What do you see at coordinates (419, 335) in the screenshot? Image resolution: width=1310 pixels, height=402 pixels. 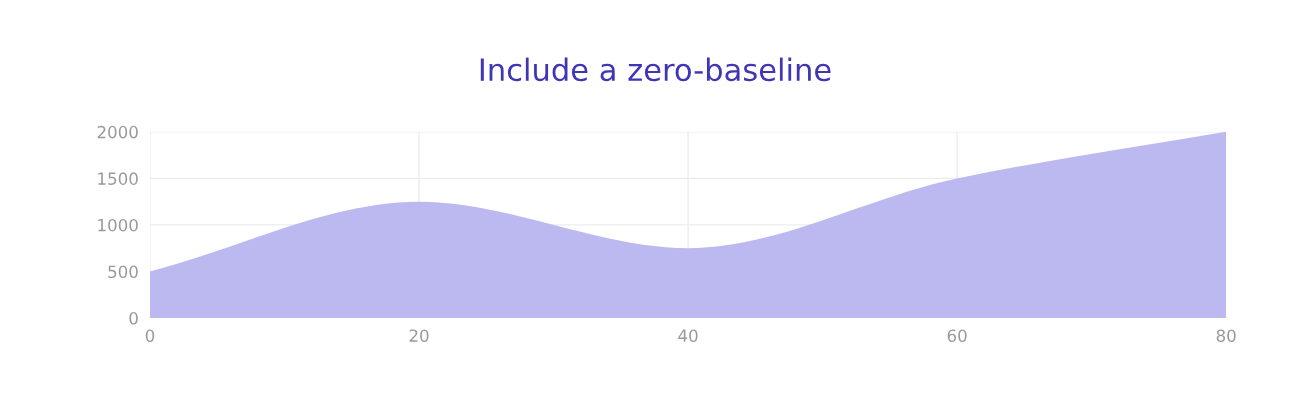 I see `x-tick-label: 20` at bounding box center [419, 335].